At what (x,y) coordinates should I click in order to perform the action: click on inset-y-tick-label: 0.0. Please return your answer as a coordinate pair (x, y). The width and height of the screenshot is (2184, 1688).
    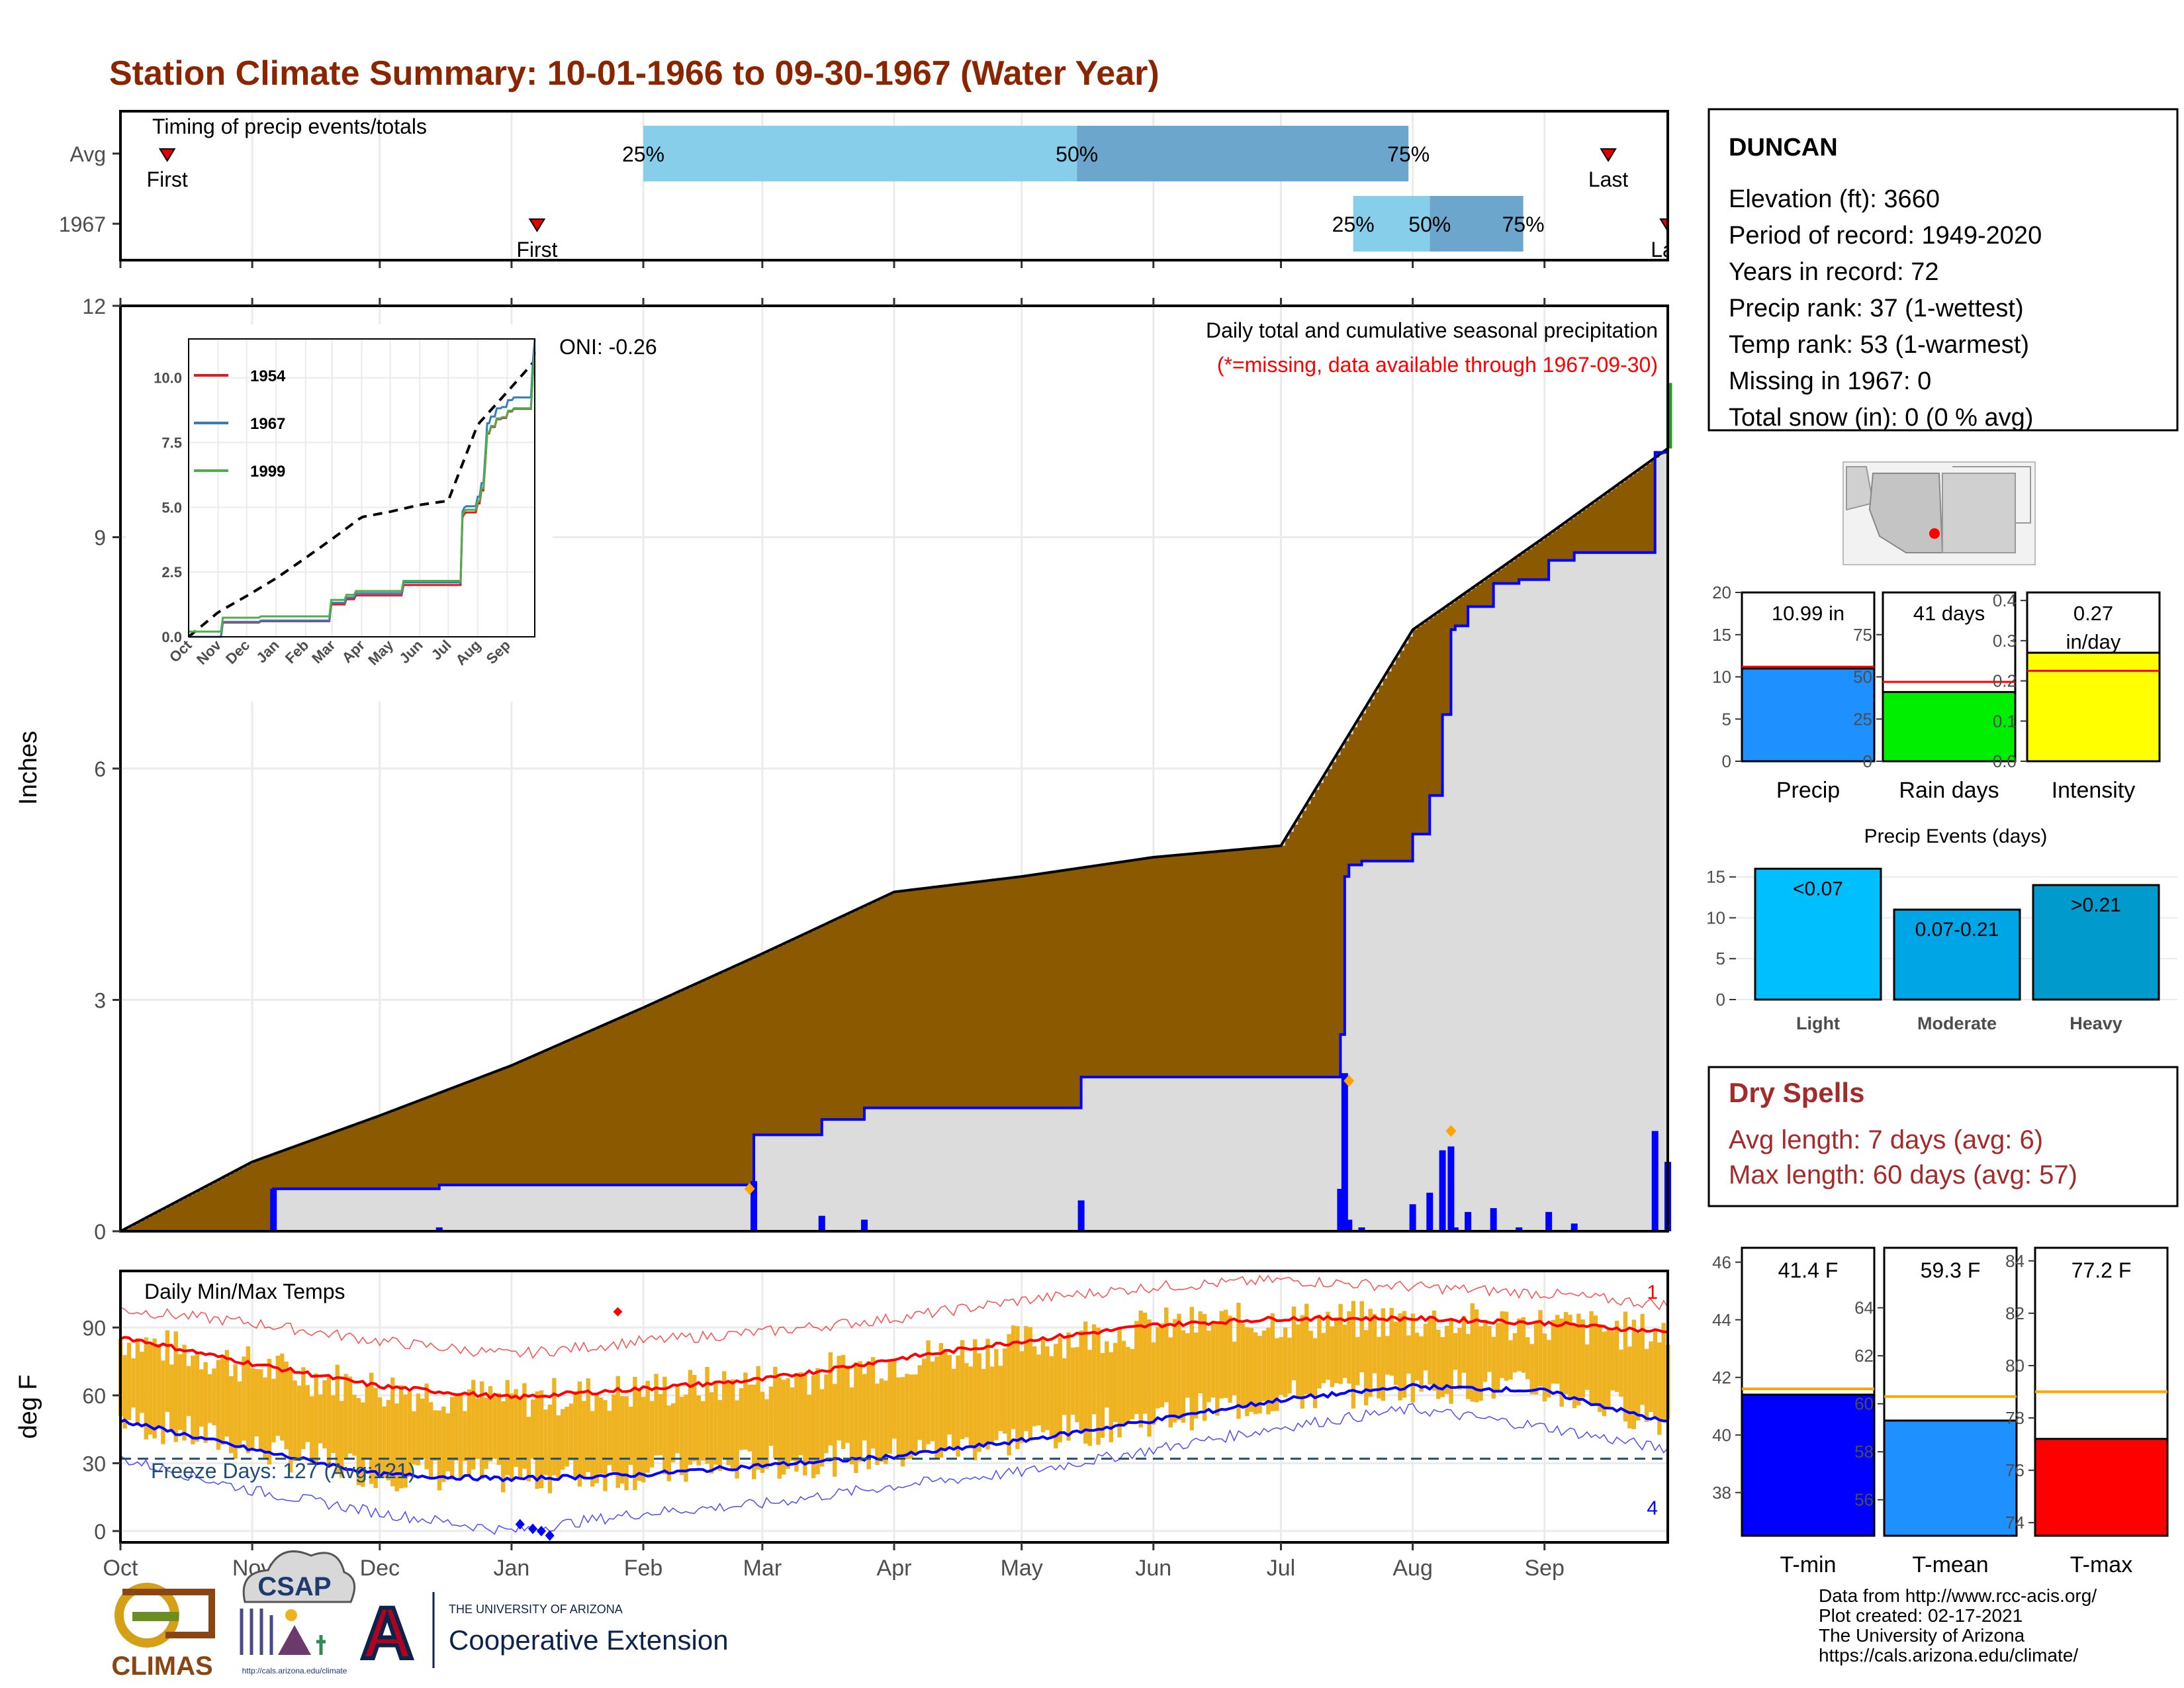
    Looking at the image, I should click on (171, 637).